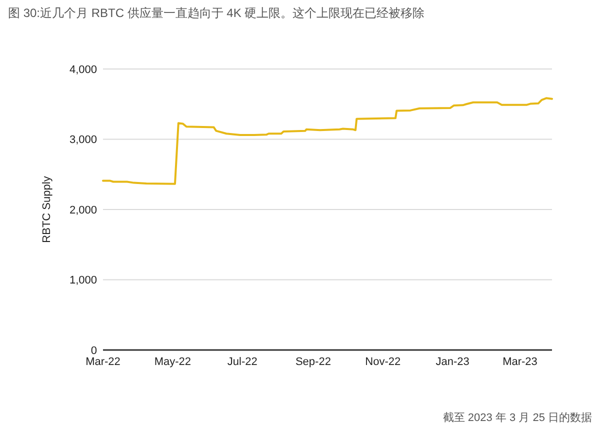 The image size is (600, 431). Describe the element at coordinates (173, 362) in the screenshot. I see `x-tick-label: May-22` at that location.